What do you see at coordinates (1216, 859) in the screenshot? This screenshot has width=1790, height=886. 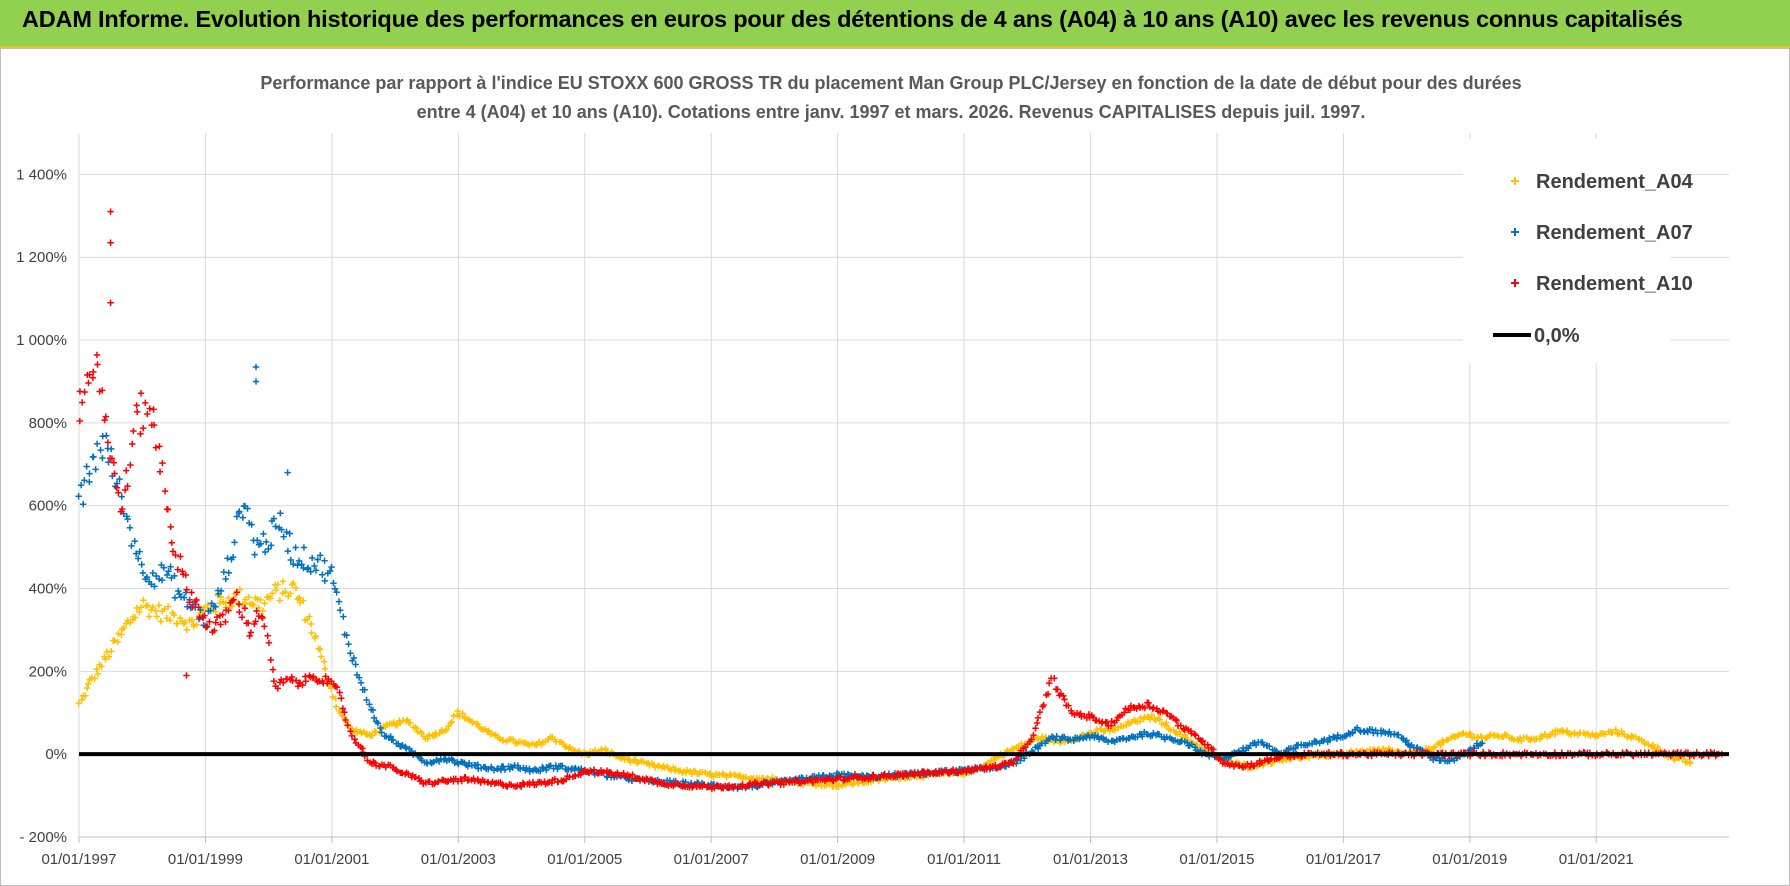 I see `x-tick-label: 01/01/2015` at bounding box center [1216, 859].